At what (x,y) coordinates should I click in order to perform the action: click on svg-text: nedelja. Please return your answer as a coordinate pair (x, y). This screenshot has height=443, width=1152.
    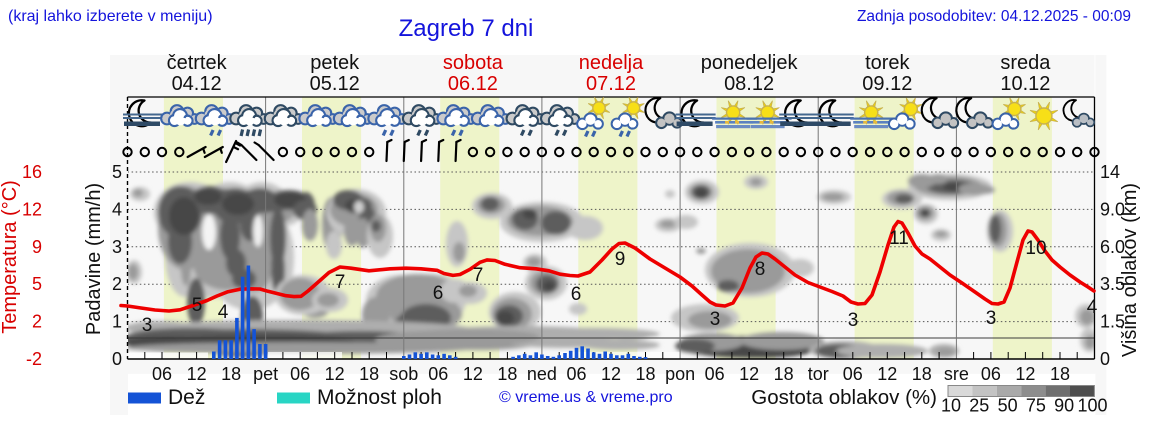
    Looking at the image, I should click on (611, 63).